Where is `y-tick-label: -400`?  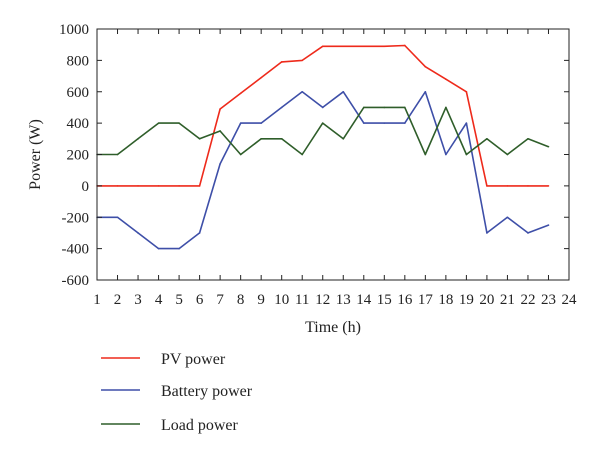
y-tick-label: -400 is located at coordinates (76, 250).